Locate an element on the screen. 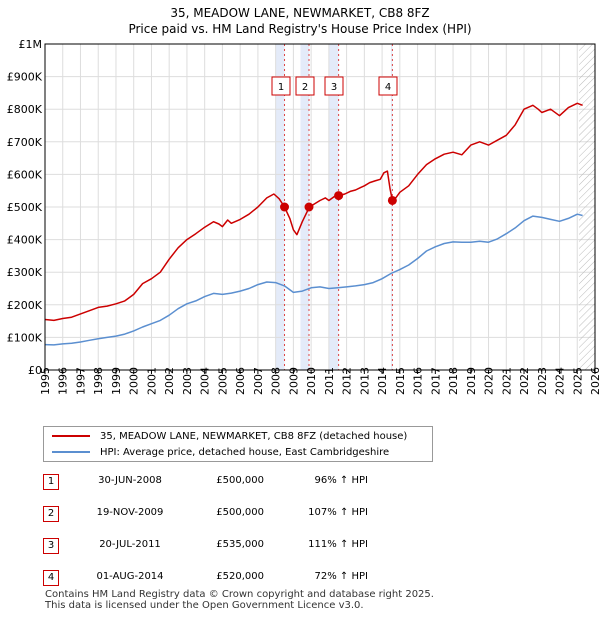 Image resolution: width=600 pixels, height=620 pixels. x-tick-label: 2006 is located at coordinates (240, 381).